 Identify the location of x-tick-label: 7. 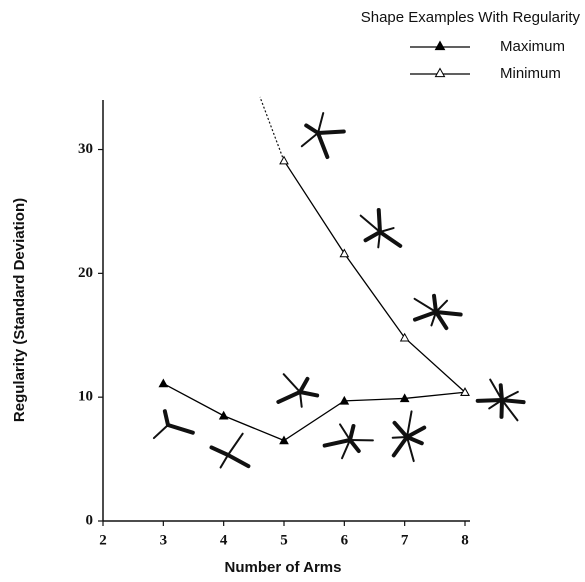
(405, 540).